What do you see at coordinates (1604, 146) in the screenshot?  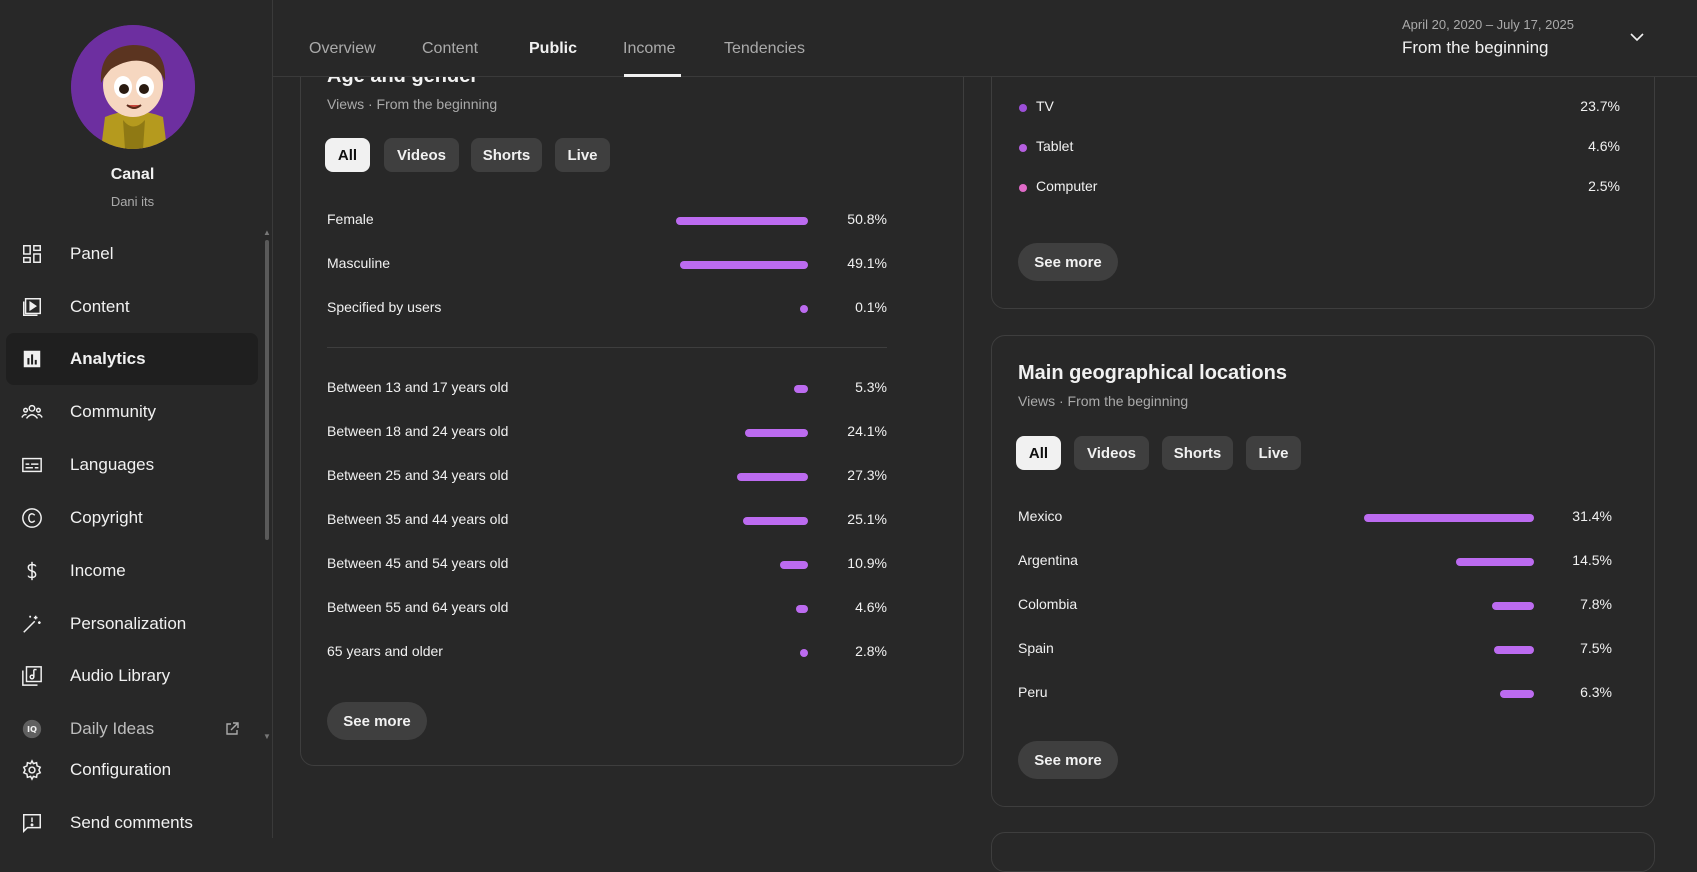 I see `device-value: 4.6%` at bounding box center [1604, 146].